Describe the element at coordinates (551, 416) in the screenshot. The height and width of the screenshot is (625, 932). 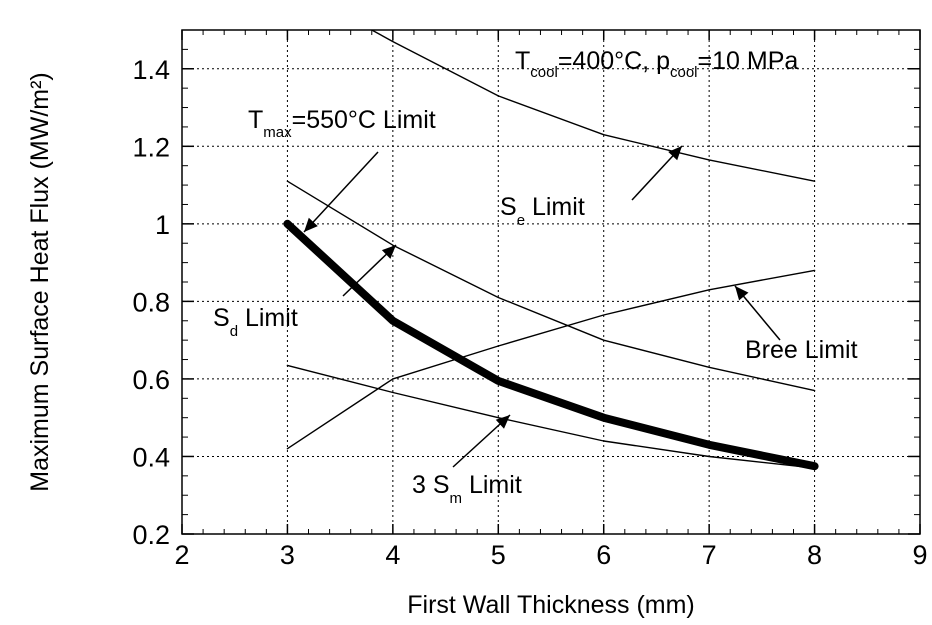
I see `series-line-3-s-m-limit` at that location.